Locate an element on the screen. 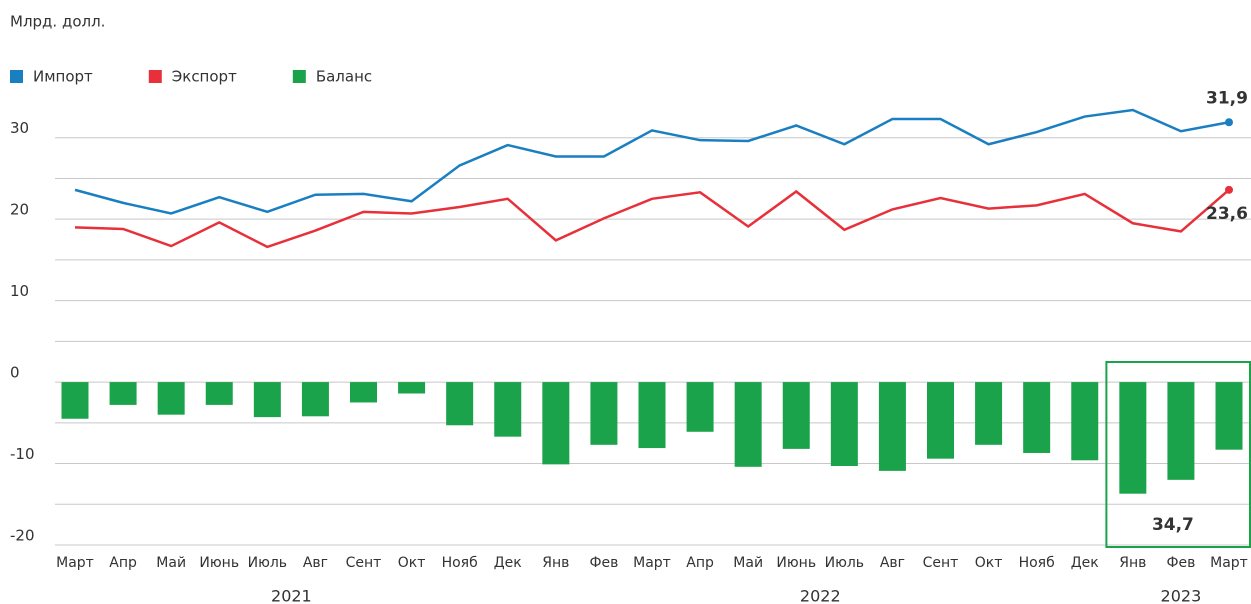 The width and height of the screenshot is (1251, 604). y-tick-label: 0 is located at coordinates (15, 373).